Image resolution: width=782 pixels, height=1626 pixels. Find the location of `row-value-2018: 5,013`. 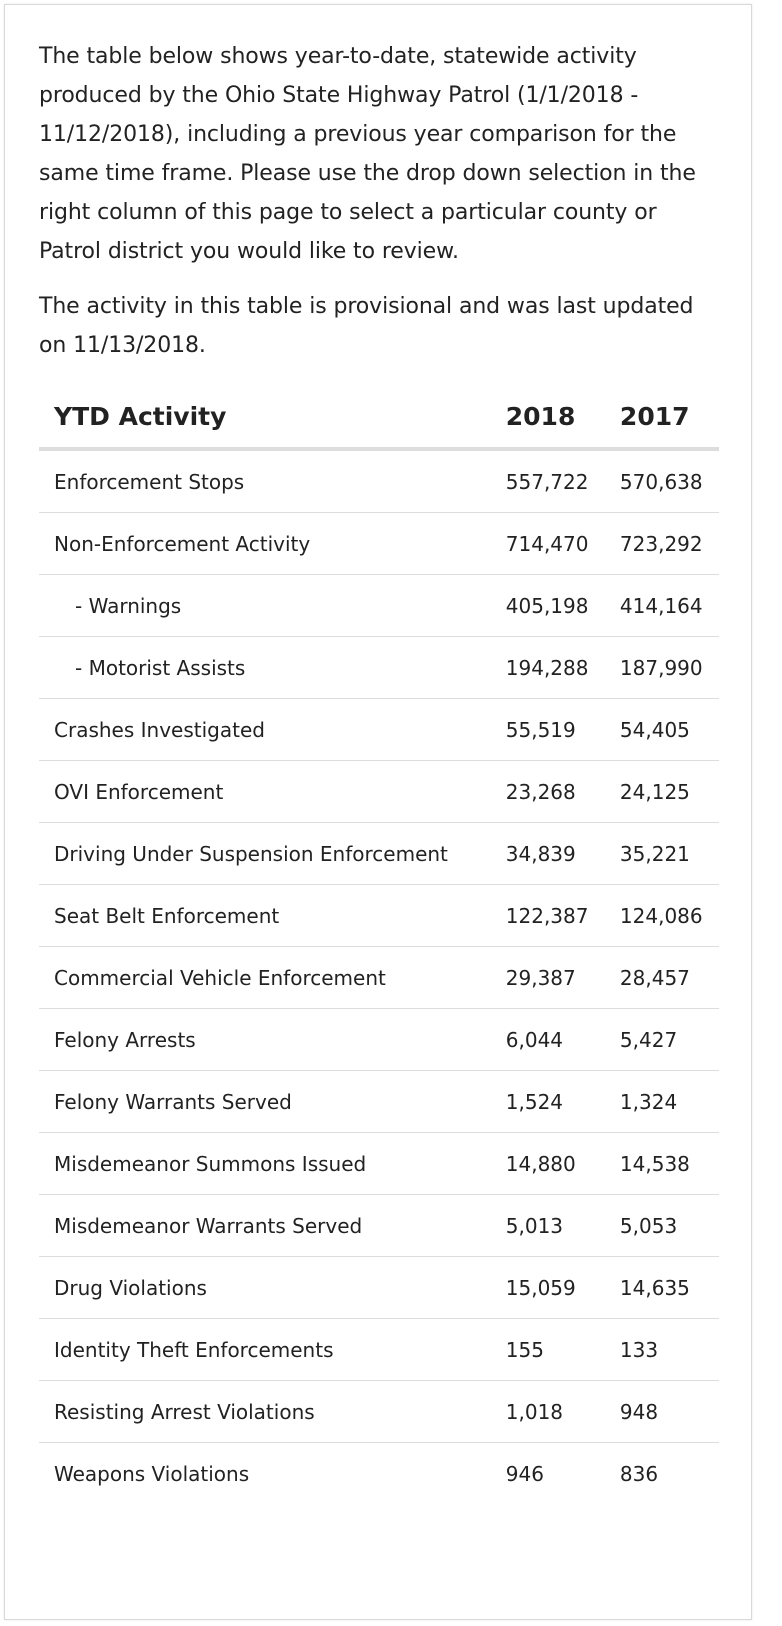

row-value-2018: 5,013 is located at coordinates (562, 1225).